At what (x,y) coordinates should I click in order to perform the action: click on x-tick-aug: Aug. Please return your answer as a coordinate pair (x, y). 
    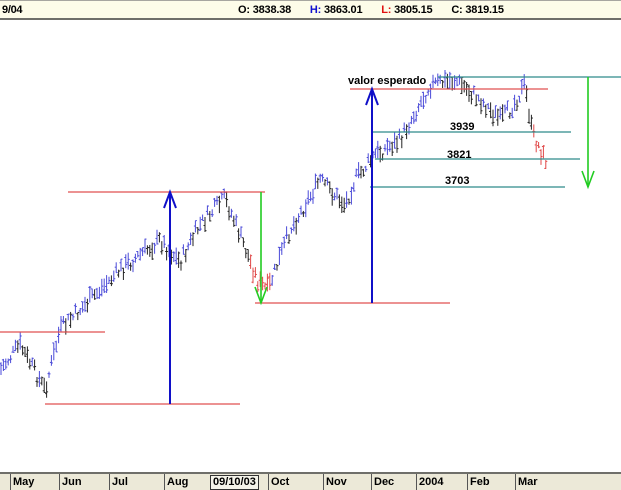
    Looking at the image, I should click on (176, 482).